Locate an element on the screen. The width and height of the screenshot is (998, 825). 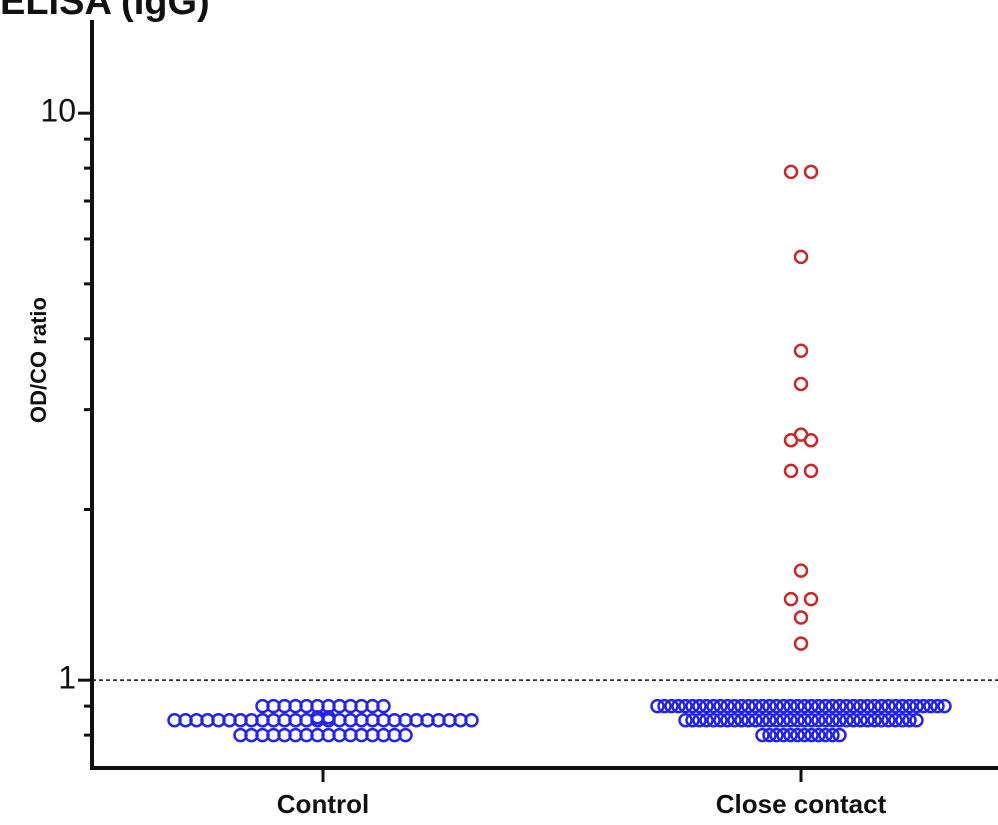
y-tick-label: 10 is located at coordinates (58, 111).